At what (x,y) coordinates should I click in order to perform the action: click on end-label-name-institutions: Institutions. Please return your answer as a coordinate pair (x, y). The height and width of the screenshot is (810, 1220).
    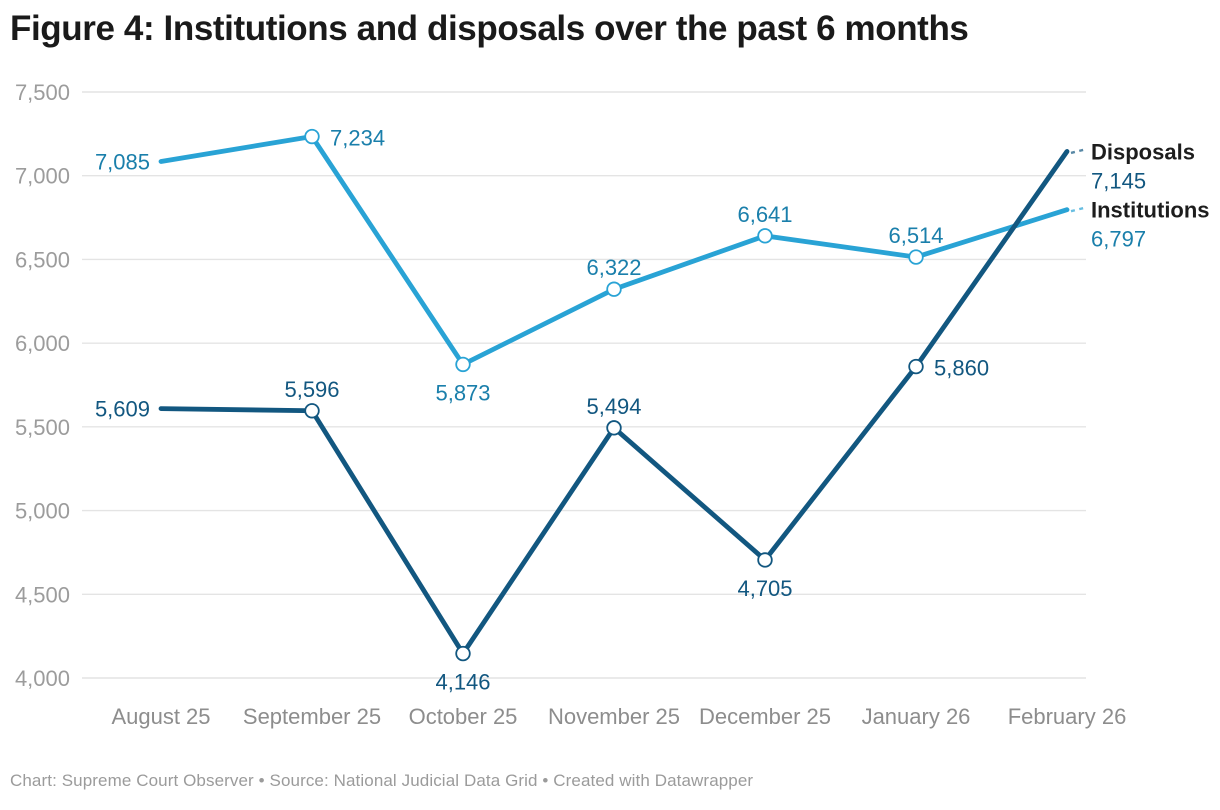
    Looking at the image, I should click on (1150, 210).